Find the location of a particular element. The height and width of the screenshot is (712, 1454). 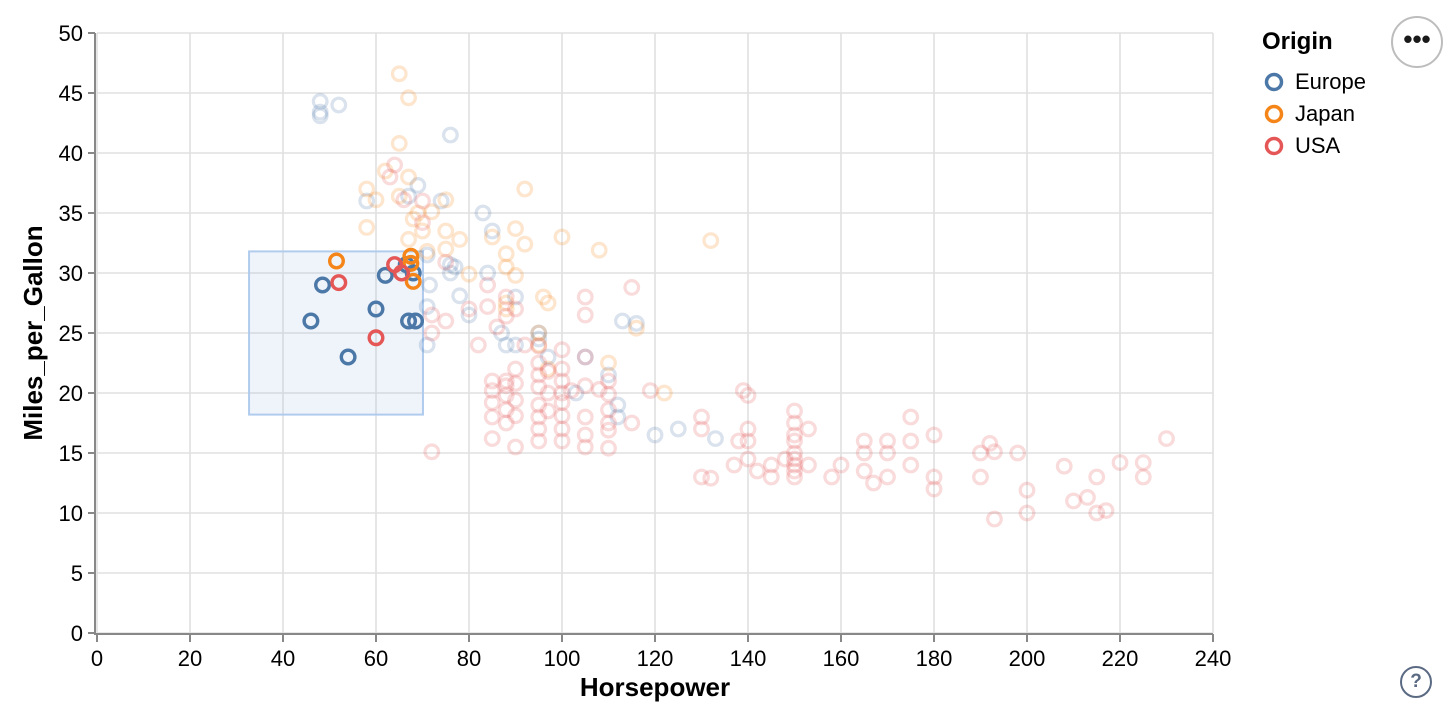

legend-symbol-europe is located at coordinates (1274, 82).